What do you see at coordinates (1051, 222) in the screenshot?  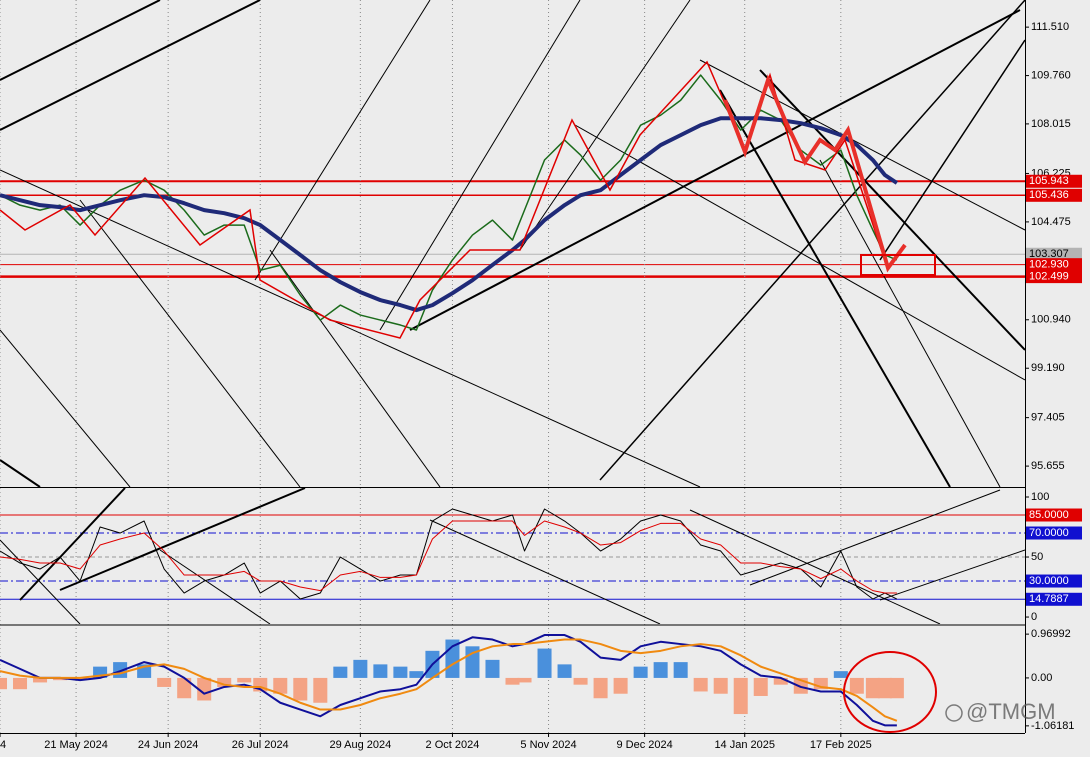 I see `y-tick-label: 104.475` at bounding box center [1051, 222].